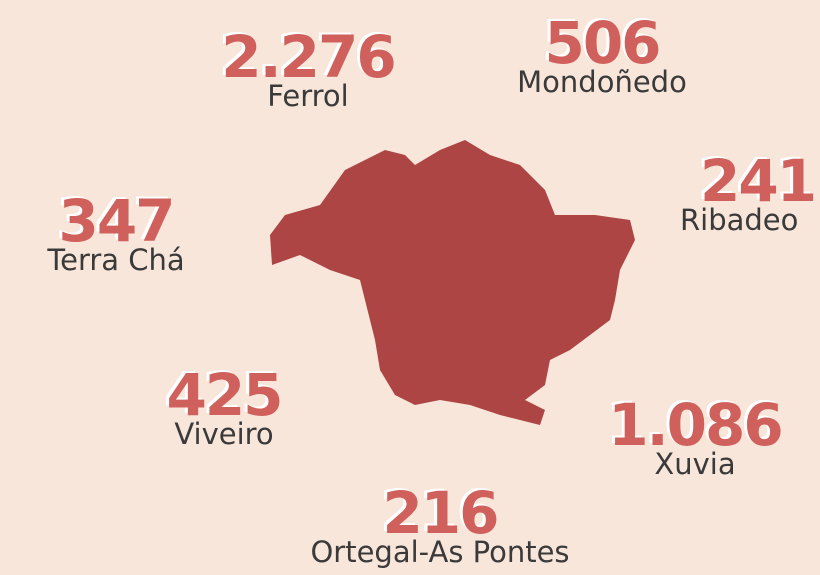 This screenshot has width=820, height=575. Describe the element at coordinates (308, 96) in the screenshot. I see `region-name: Ferrol` at that location.